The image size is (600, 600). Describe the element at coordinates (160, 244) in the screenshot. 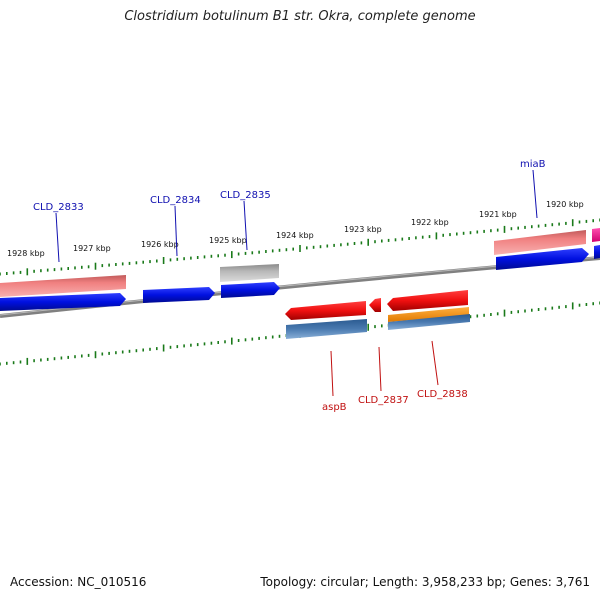

I see `scale-label: 1926 kbp` at that location.